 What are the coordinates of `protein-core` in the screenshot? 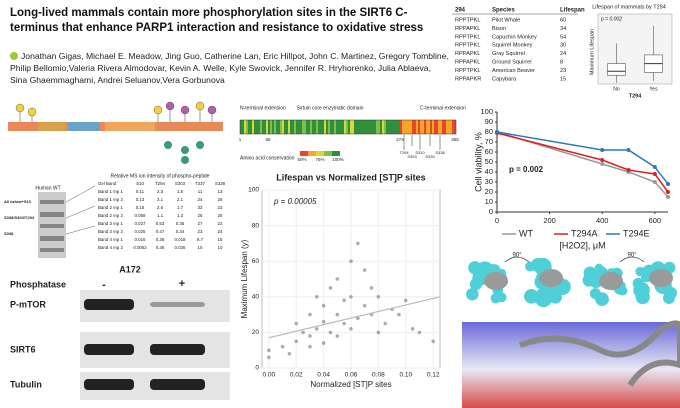 It's located at (661, 278).